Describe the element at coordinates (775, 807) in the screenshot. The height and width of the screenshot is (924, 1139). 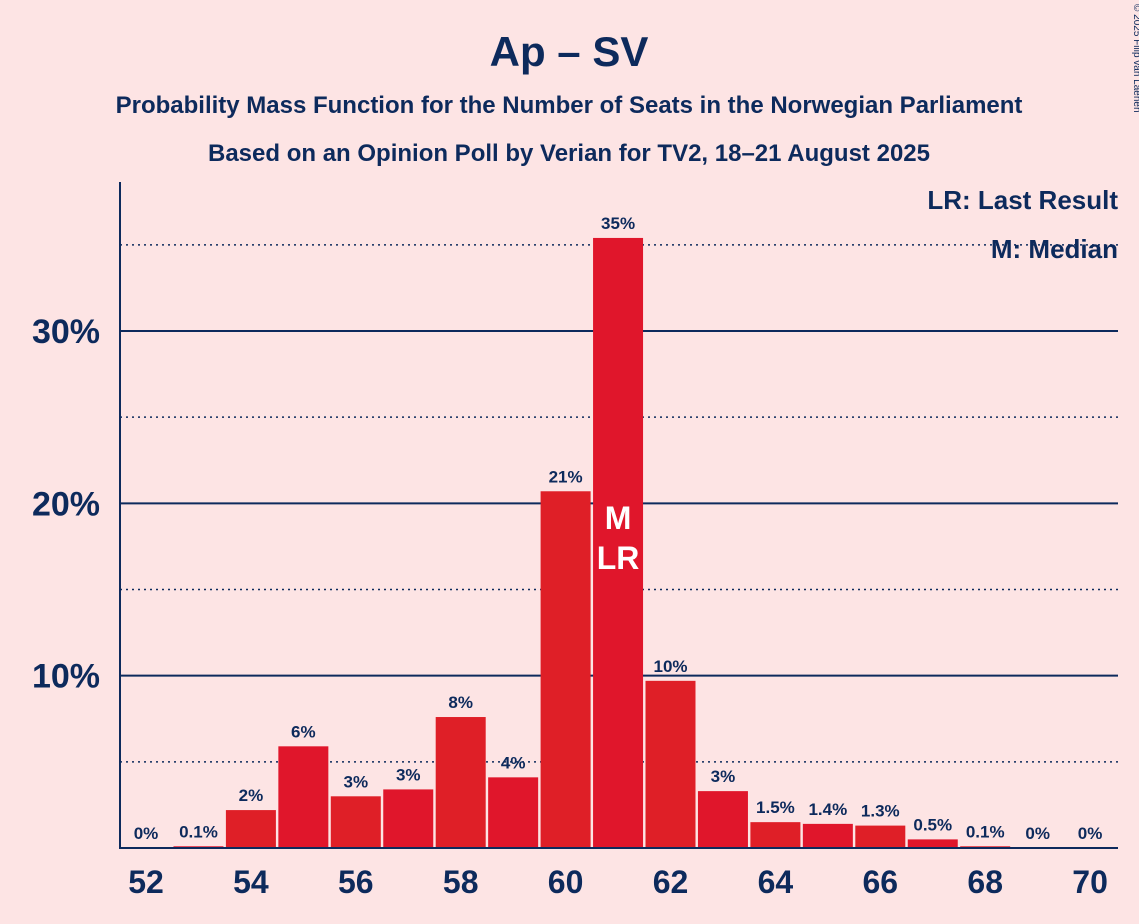
I see `data-label-seat-64: 1.5%` at that location.